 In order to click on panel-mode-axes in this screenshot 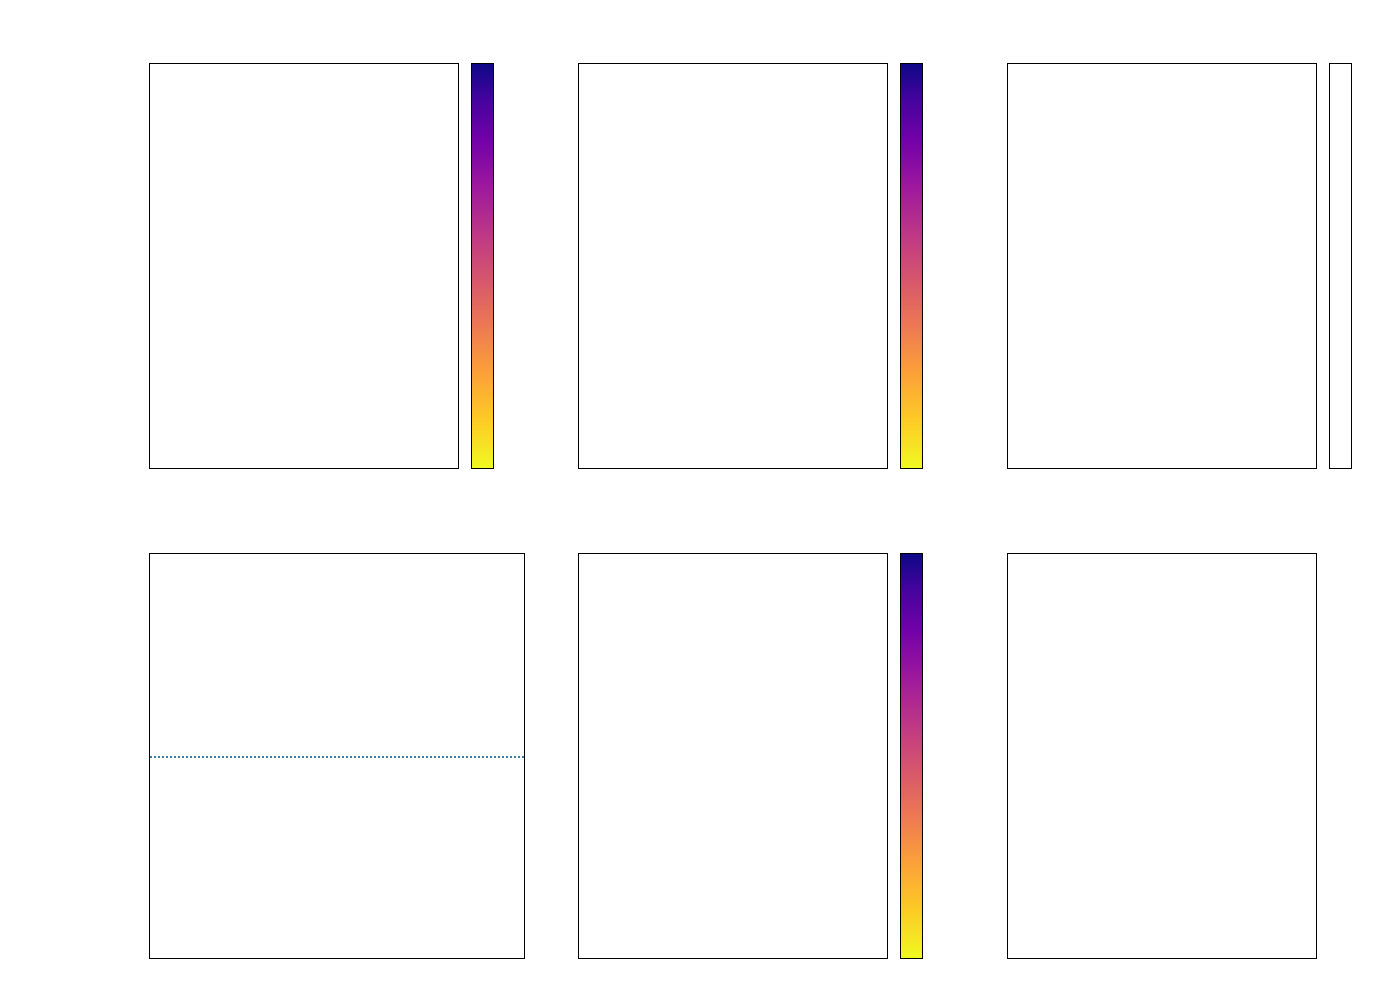, I will do `click(337, 756)`.